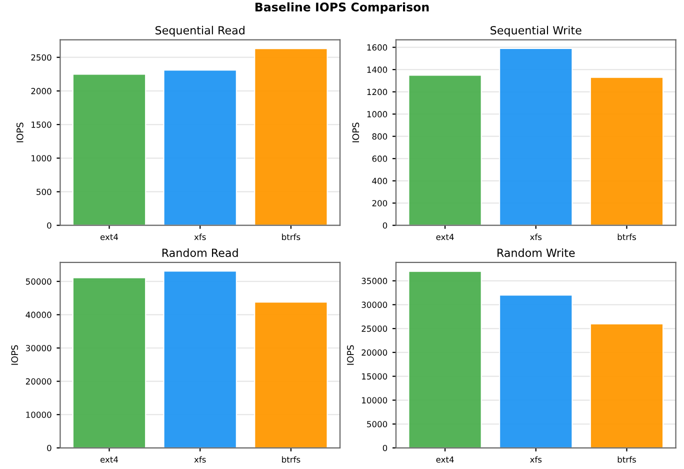 Image resolution: width=684 pixels, height=469 pixels. What do you see at coordinates (377, 92) in the screenshot?
I see `y-tick-label: 1200` at bounding box center [377, 92].